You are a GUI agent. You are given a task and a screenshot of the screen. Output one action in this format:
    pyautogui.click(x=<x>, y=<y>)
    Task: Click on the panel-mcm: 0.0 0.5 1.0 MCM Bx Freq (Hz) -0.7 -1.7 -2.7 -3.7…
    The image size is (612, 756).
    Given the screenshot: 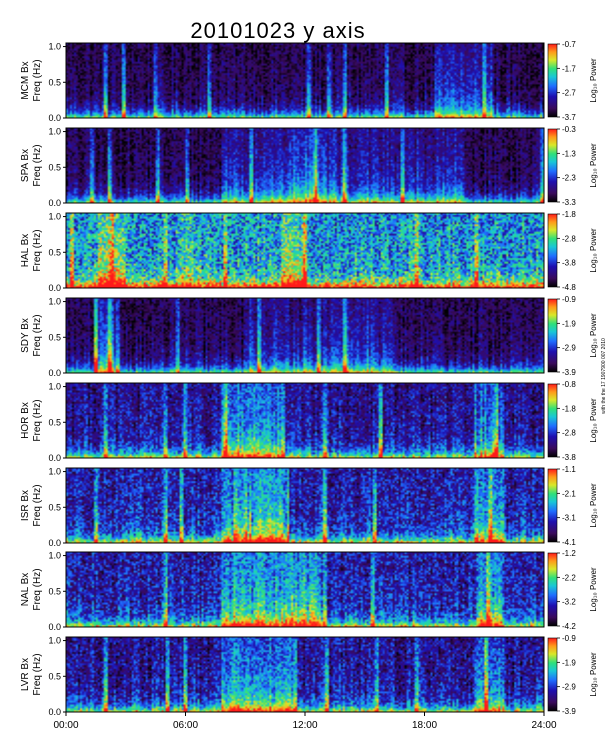 What is the action you would take?
    pyautogui.click(x=309, y=81)
    